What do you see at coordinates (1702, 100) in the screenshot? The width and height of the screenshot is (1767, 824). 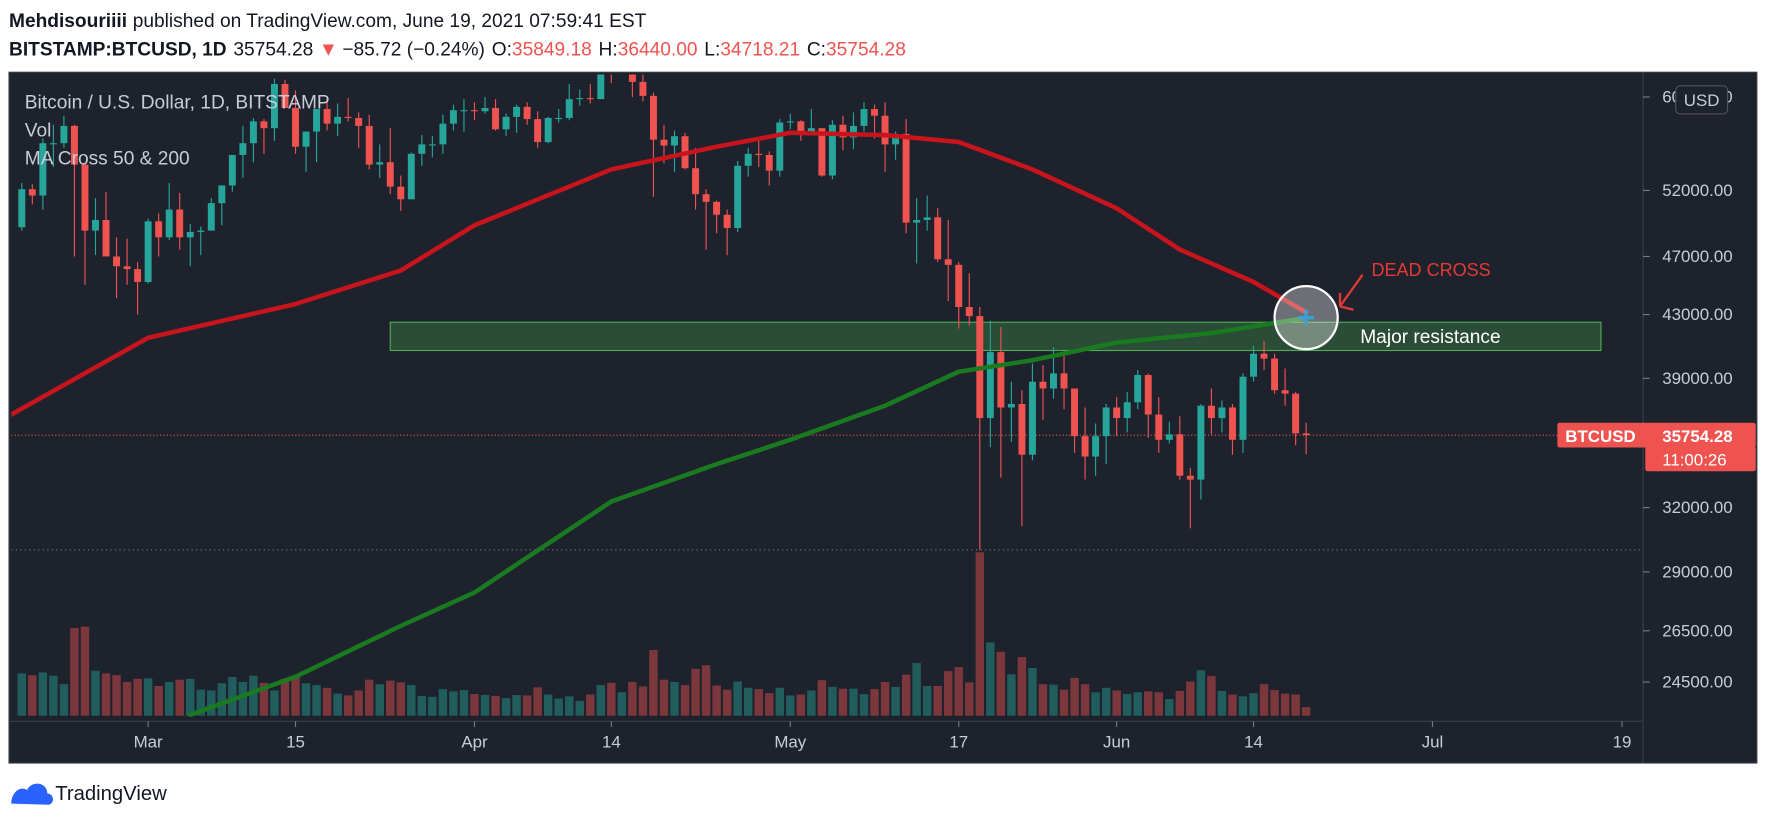 I see `currency: USD` at bounding box center [1702, 100].